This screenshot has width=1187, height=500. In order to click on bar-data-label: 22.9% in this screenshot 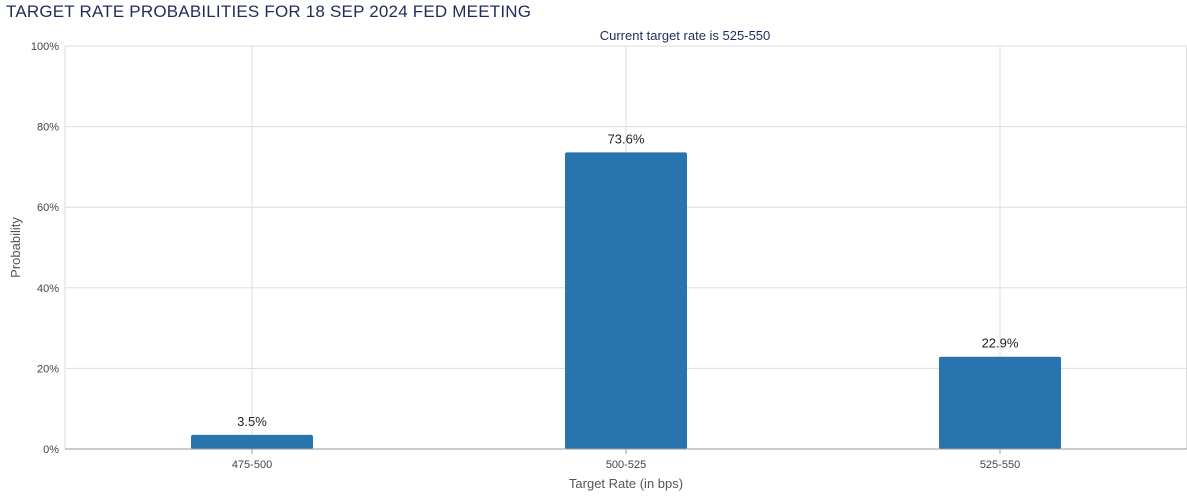, I will do `click(1000, 343)`.